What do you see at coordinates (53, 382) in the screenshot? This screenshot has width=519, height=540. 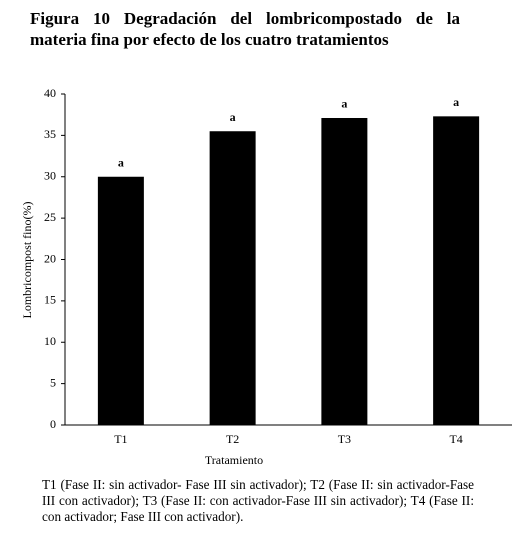 I see `y-tick-label: 5` at bounding box center [53, 382].